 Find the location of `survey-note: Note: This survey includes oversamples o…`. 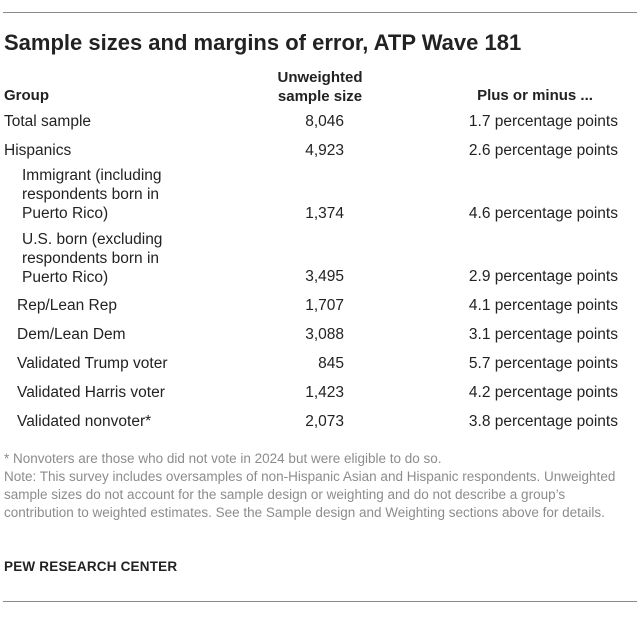

survey-note: Note: This survey includes oversamples o… is located at coordinates (310, 494).